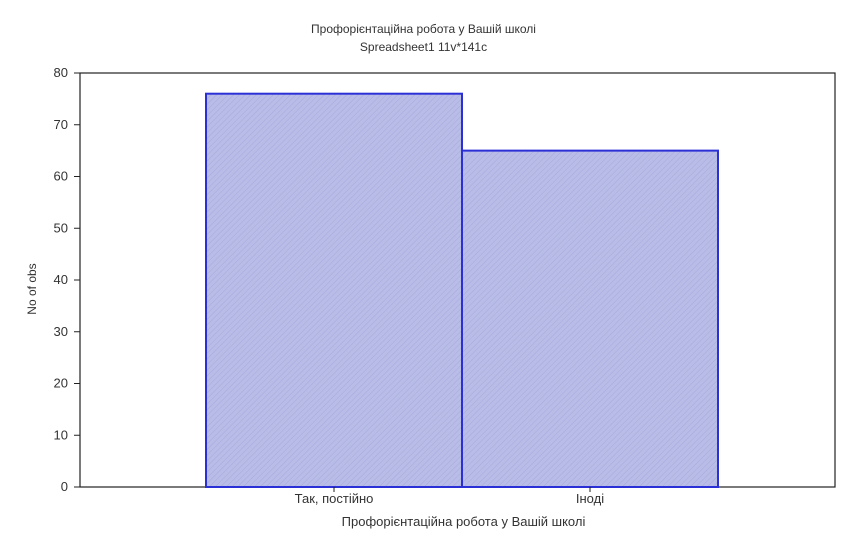  Describe the element at coordinates (61, 227) in the screenshot. I see `y-tick-label: 50` at that location.